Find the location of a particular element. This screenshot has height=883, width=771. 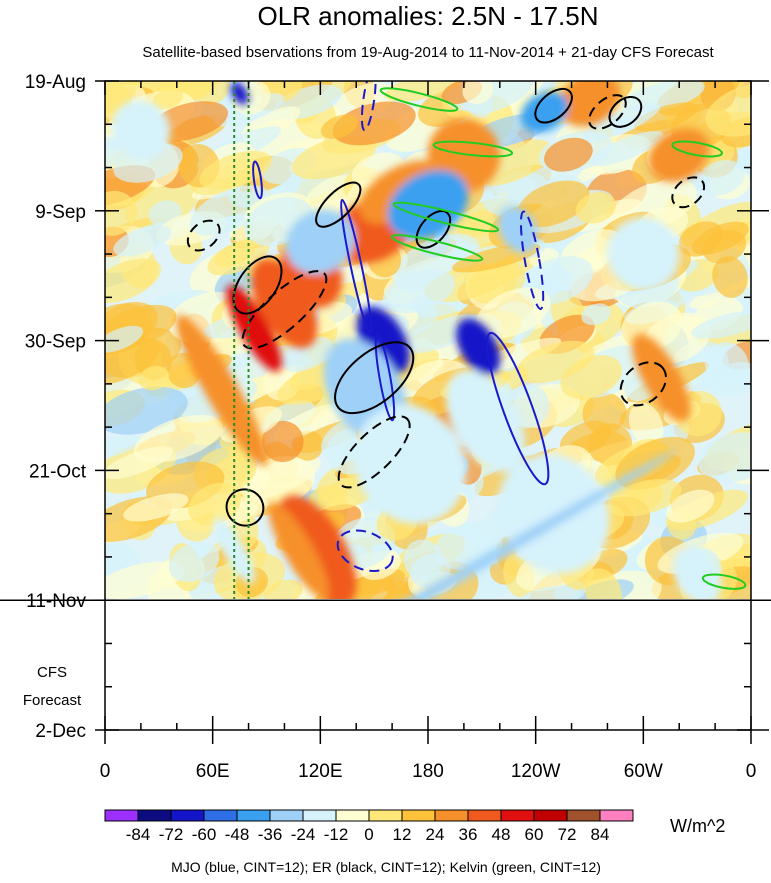

reference-longitude-lines is located at coordinates (241, 340).